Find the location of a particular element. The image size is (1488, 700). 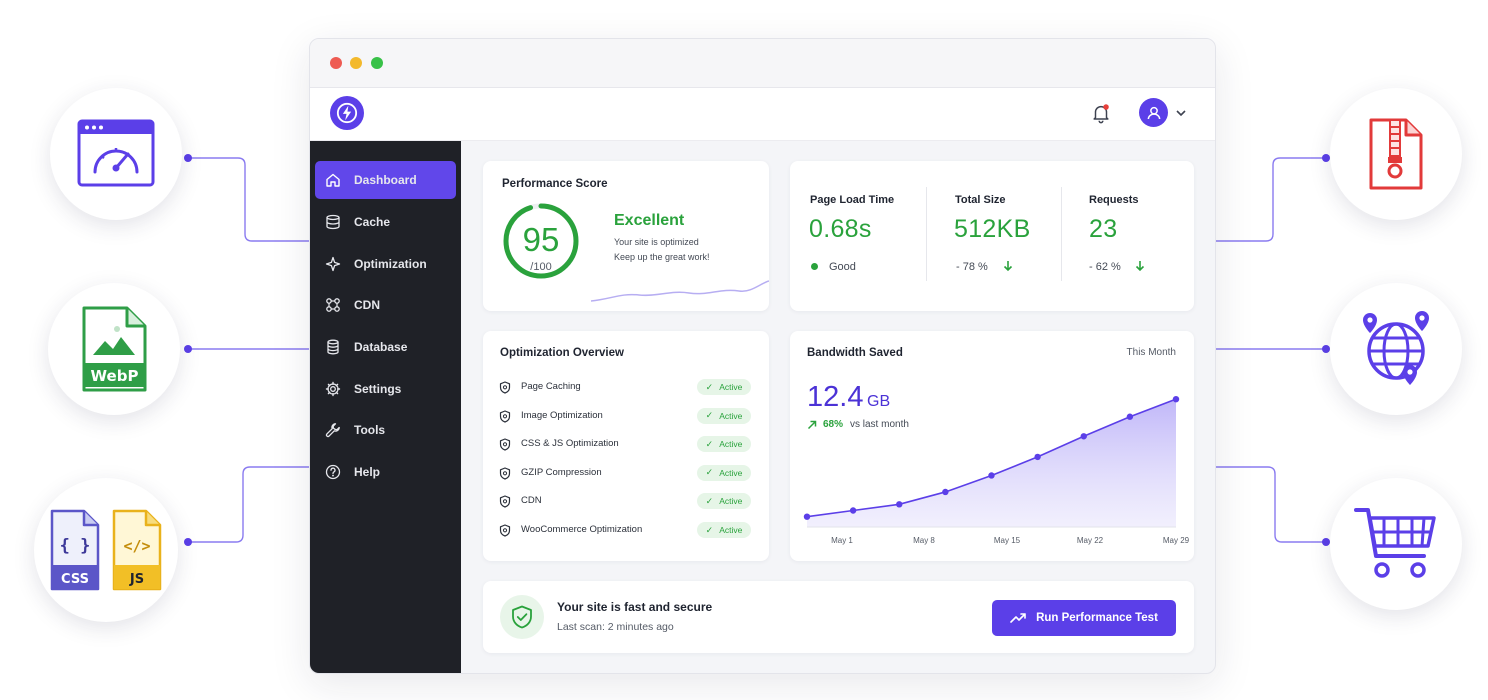

chevron-down-icon is located at coordinates (1181, 113).